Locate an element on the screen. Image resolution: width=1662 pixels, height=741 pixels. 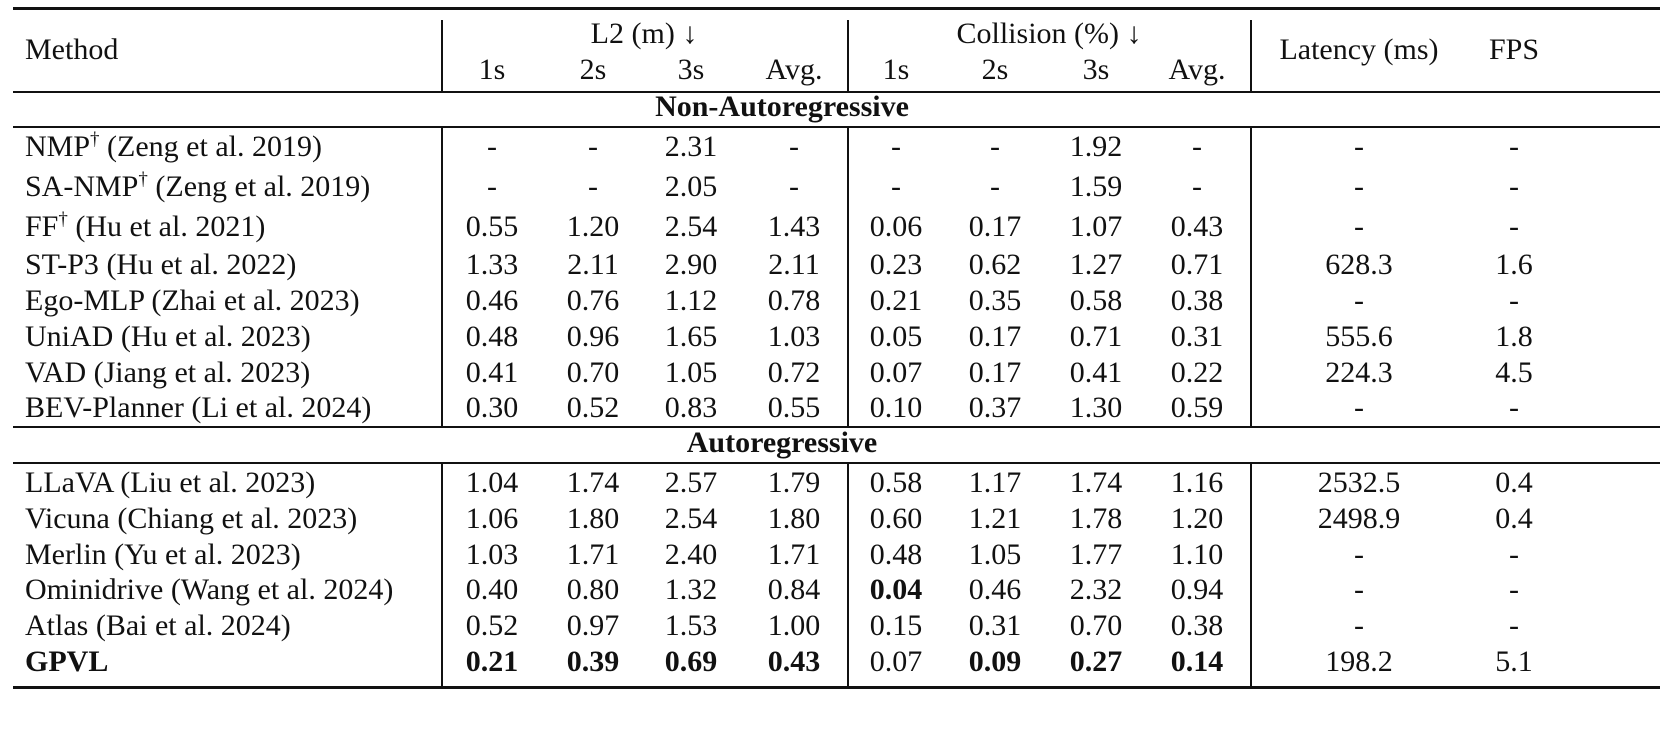
collision-value: 0.10 is located at coordinates (896, 407).